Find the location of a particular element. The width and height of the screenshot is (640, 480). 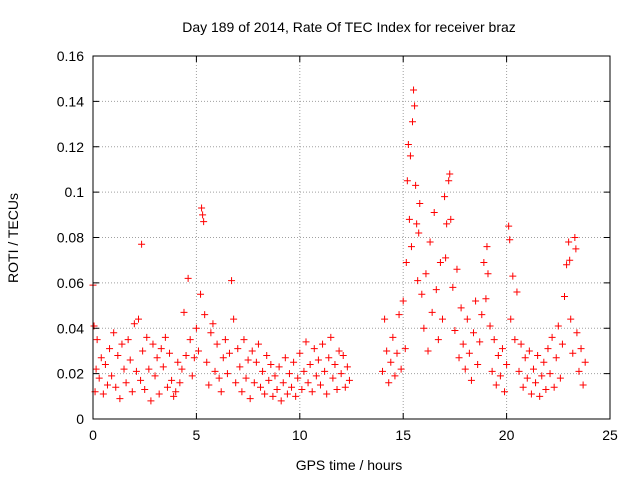

y-tick-label: 0.02 is located at coordinates (70, 374).